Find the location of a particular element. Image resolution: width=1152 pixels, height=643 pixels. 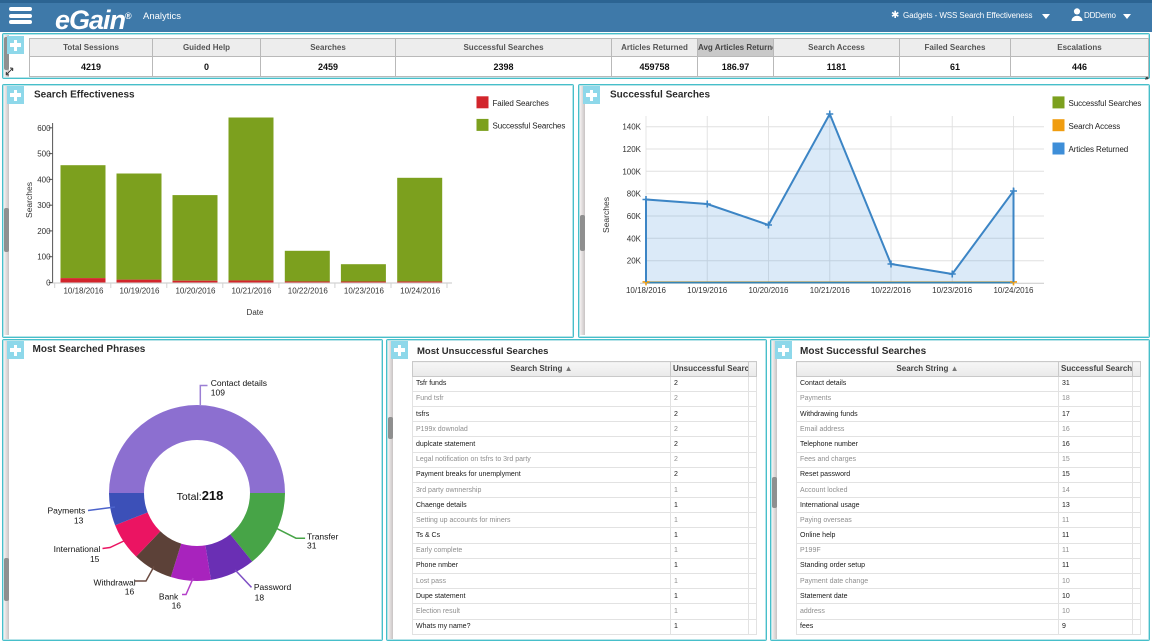

svg-text: Articles Returned is located at coordinates (1099, 149).